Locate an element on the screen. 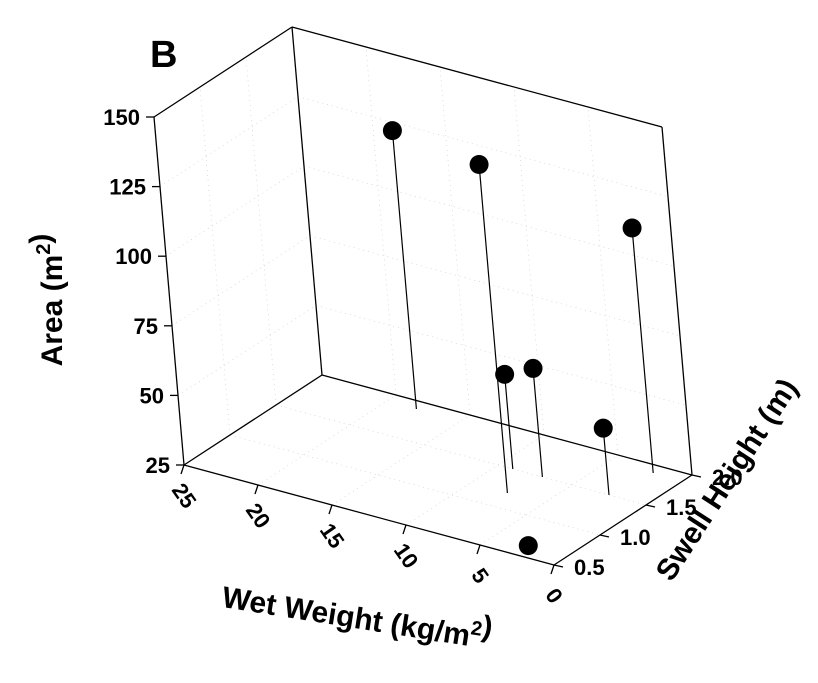 The height and width of the screenshot is (683, 818). y-tick-label: 0.5 is located at coordinates (589, 567).